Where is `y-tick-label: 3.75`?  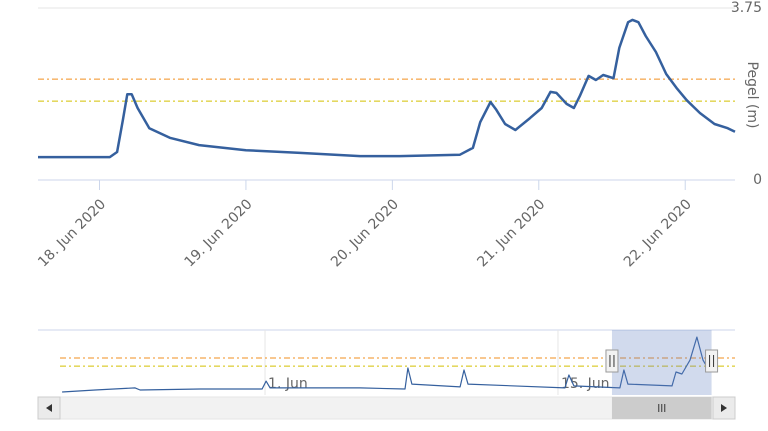
y-tick-label: 3.75 is located at coordinates (746, 8).